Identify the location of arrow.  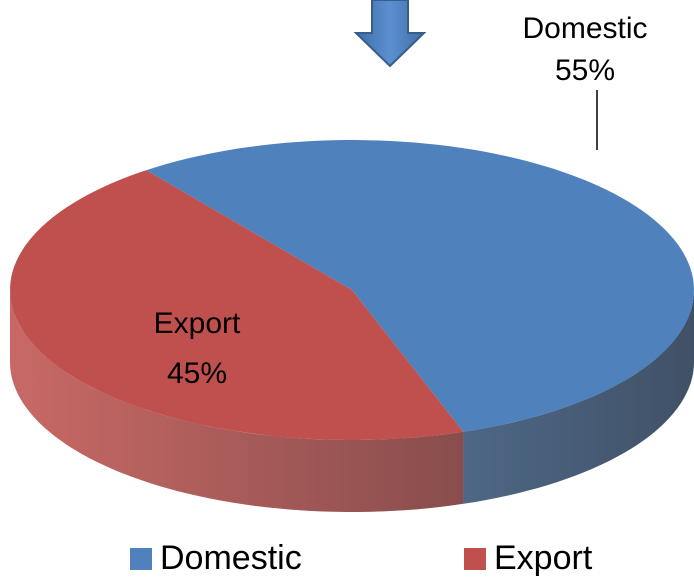
(390, 34).